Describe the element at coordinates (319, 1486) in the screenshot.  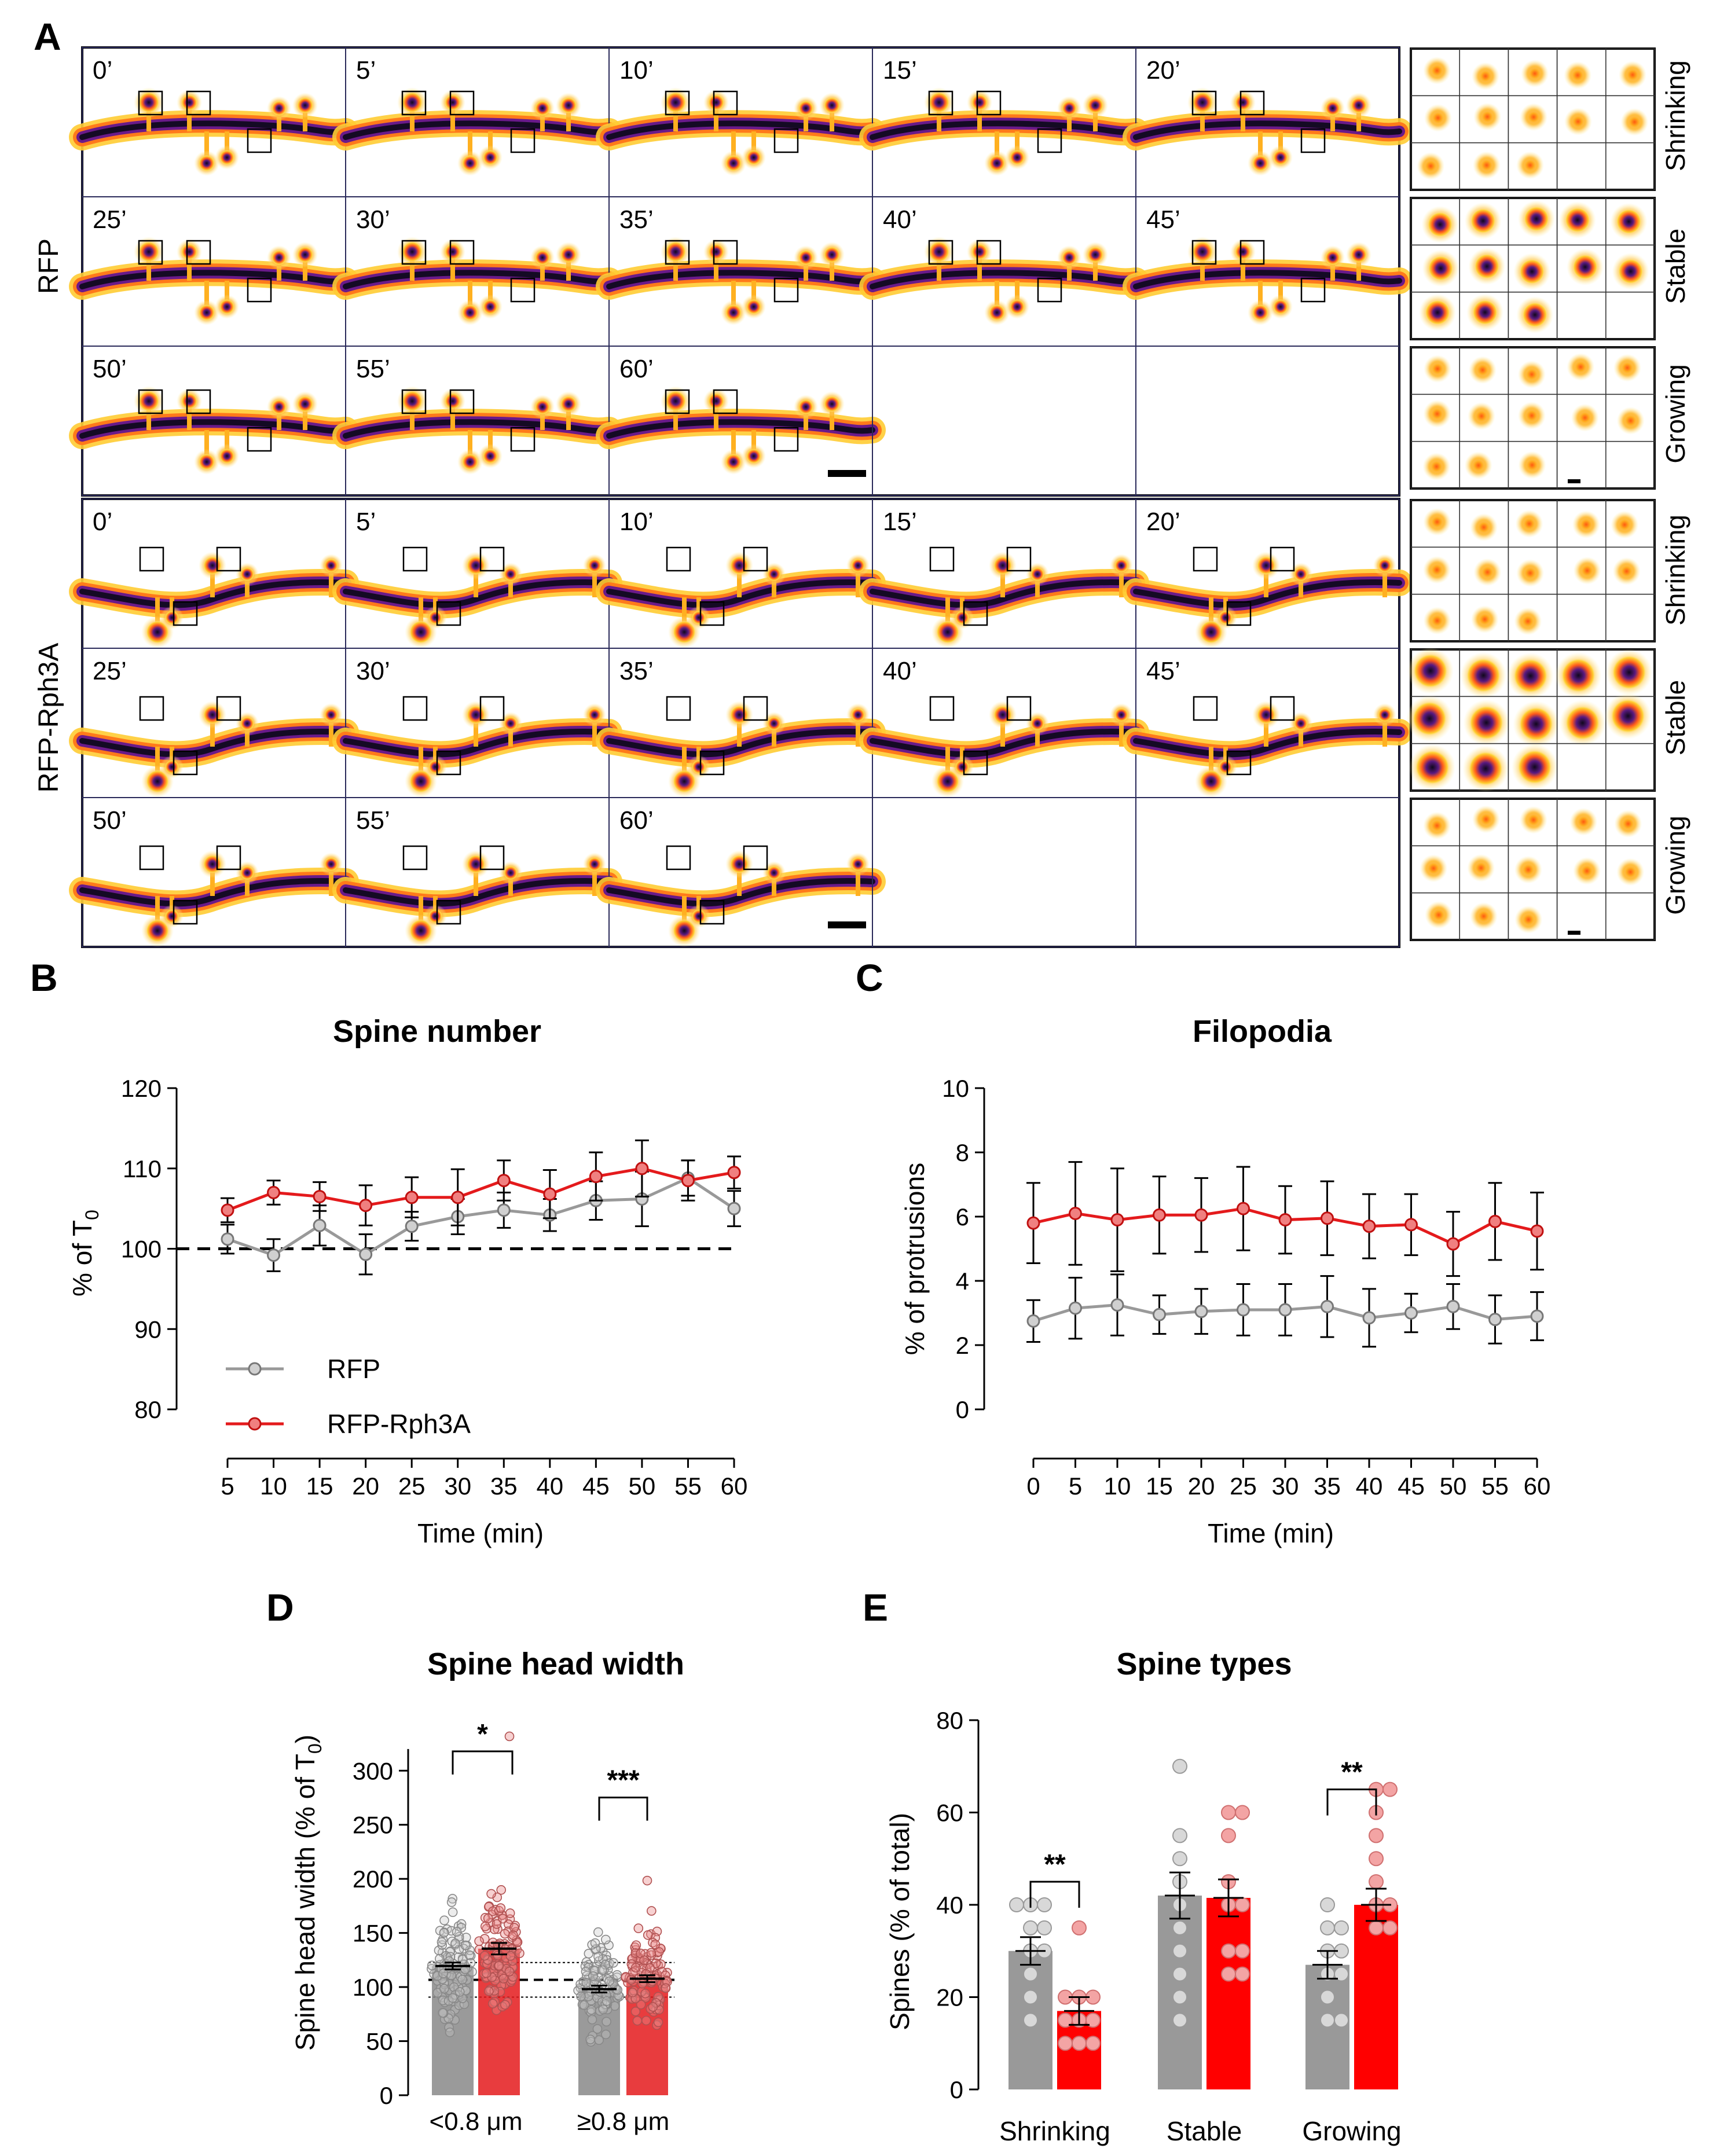
I see `chart-b-x-tick-label: 15` at that location.